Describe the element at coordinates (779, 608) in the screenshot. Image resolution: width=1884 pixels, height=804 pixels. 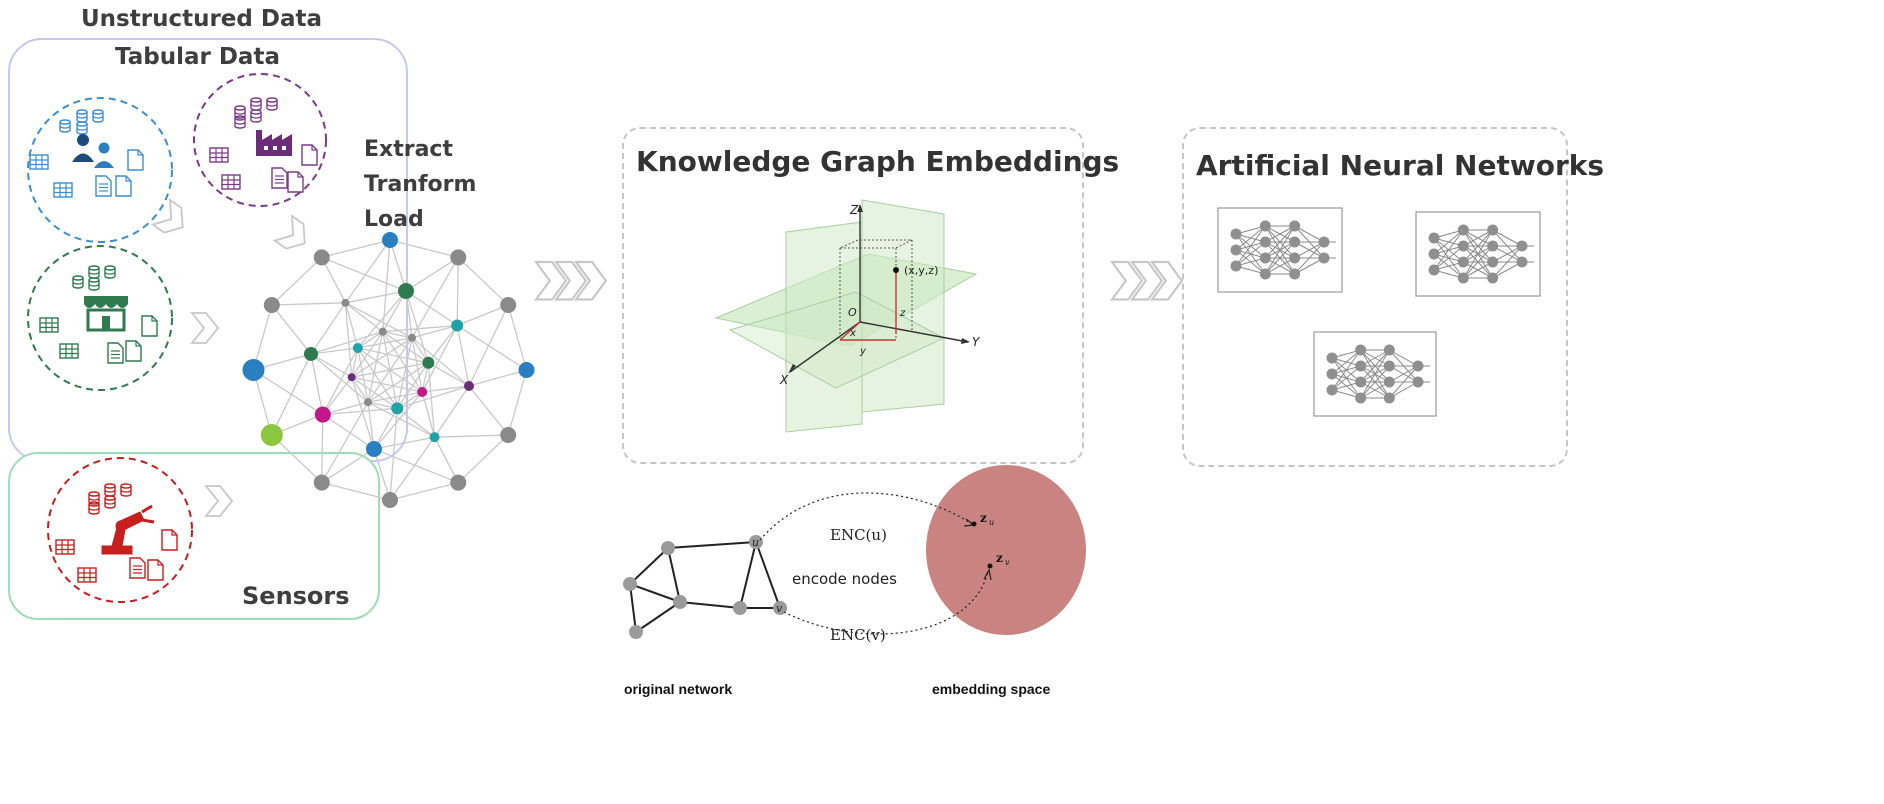
I see `node-v-label: v` at that location.